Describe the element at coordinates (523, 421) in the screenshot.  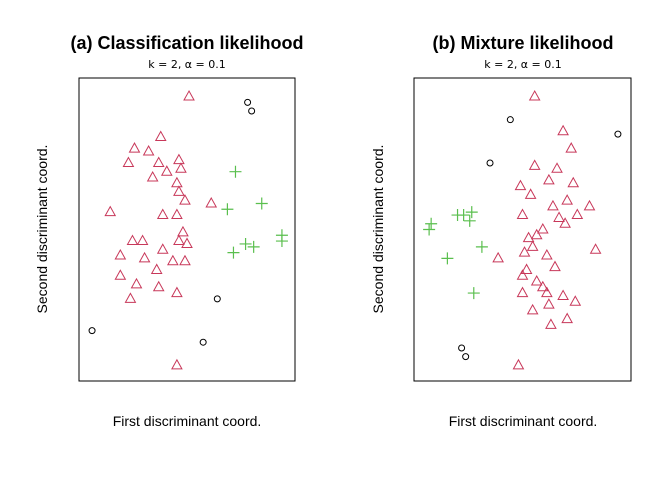
I see `panel-b-x-axis-label: First discriminant coord.` at that location.